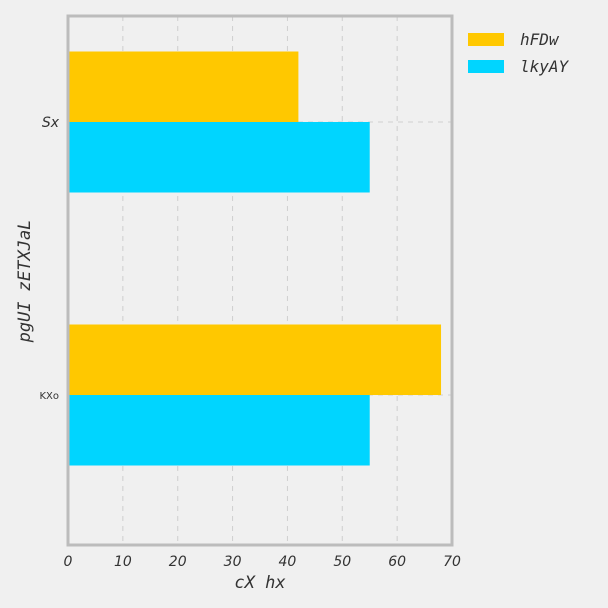  I want to click on bar-lkyAY-KXo, so click(219, 430).